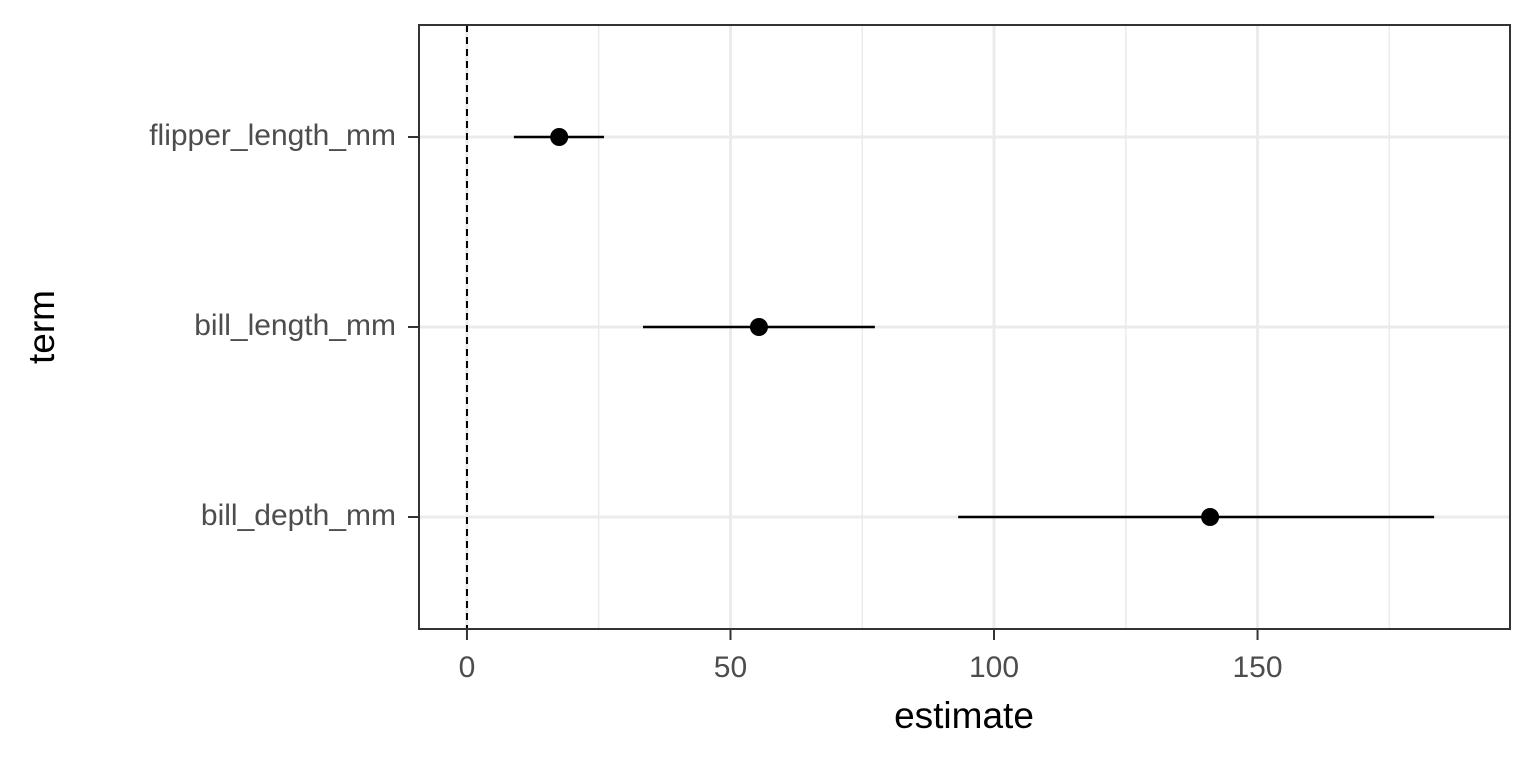  Describe the element at coordinates (298, 515) in the screenshot. I see `y-tick-label: bill_depth_mm` at that location.